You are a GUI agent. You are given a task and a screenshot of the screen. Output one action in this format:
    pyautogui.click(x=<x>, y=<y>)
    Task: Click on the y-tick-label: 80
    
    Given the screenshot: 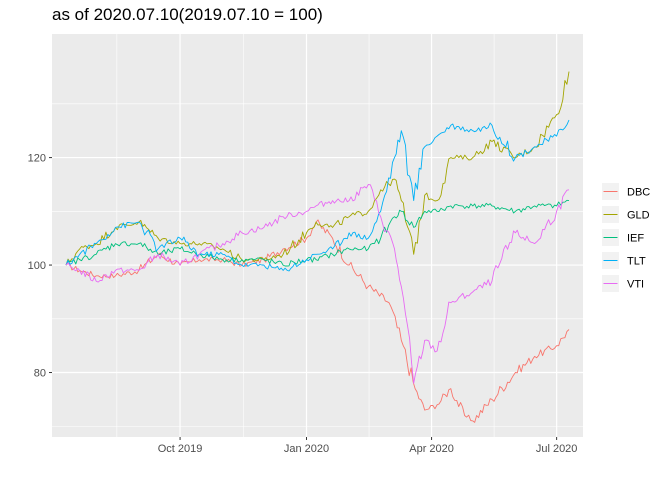 What is the action you would take?
    pyautogui.click(x=40, y=374)
    